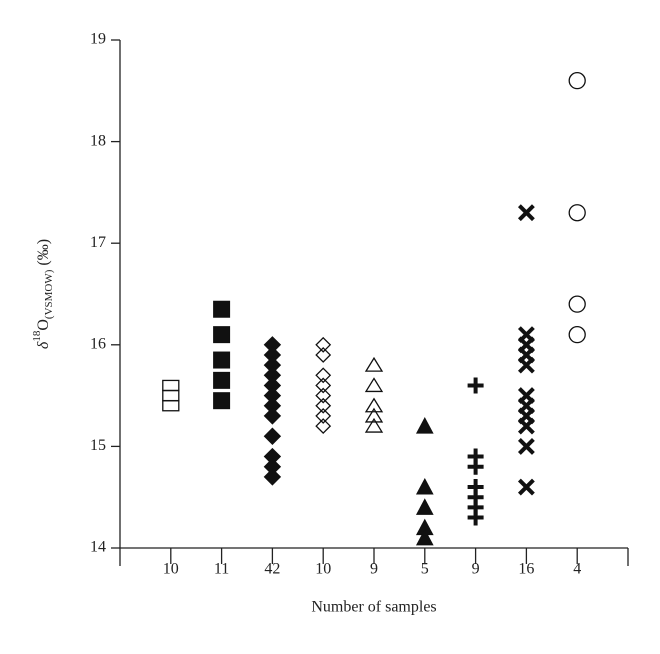 The height and width of the screenshot is (654, 660). Describe the element at coordinates (37, 336) in the screenshot. I see `y-title-sup: 18` at that location.